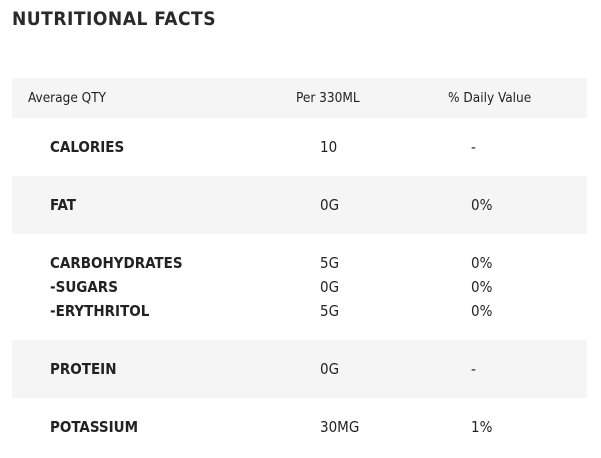  What do you see at coordinates (63, 205) in the screenshot?
I see `cell-text: FAT` at bounding box center [63, 205].